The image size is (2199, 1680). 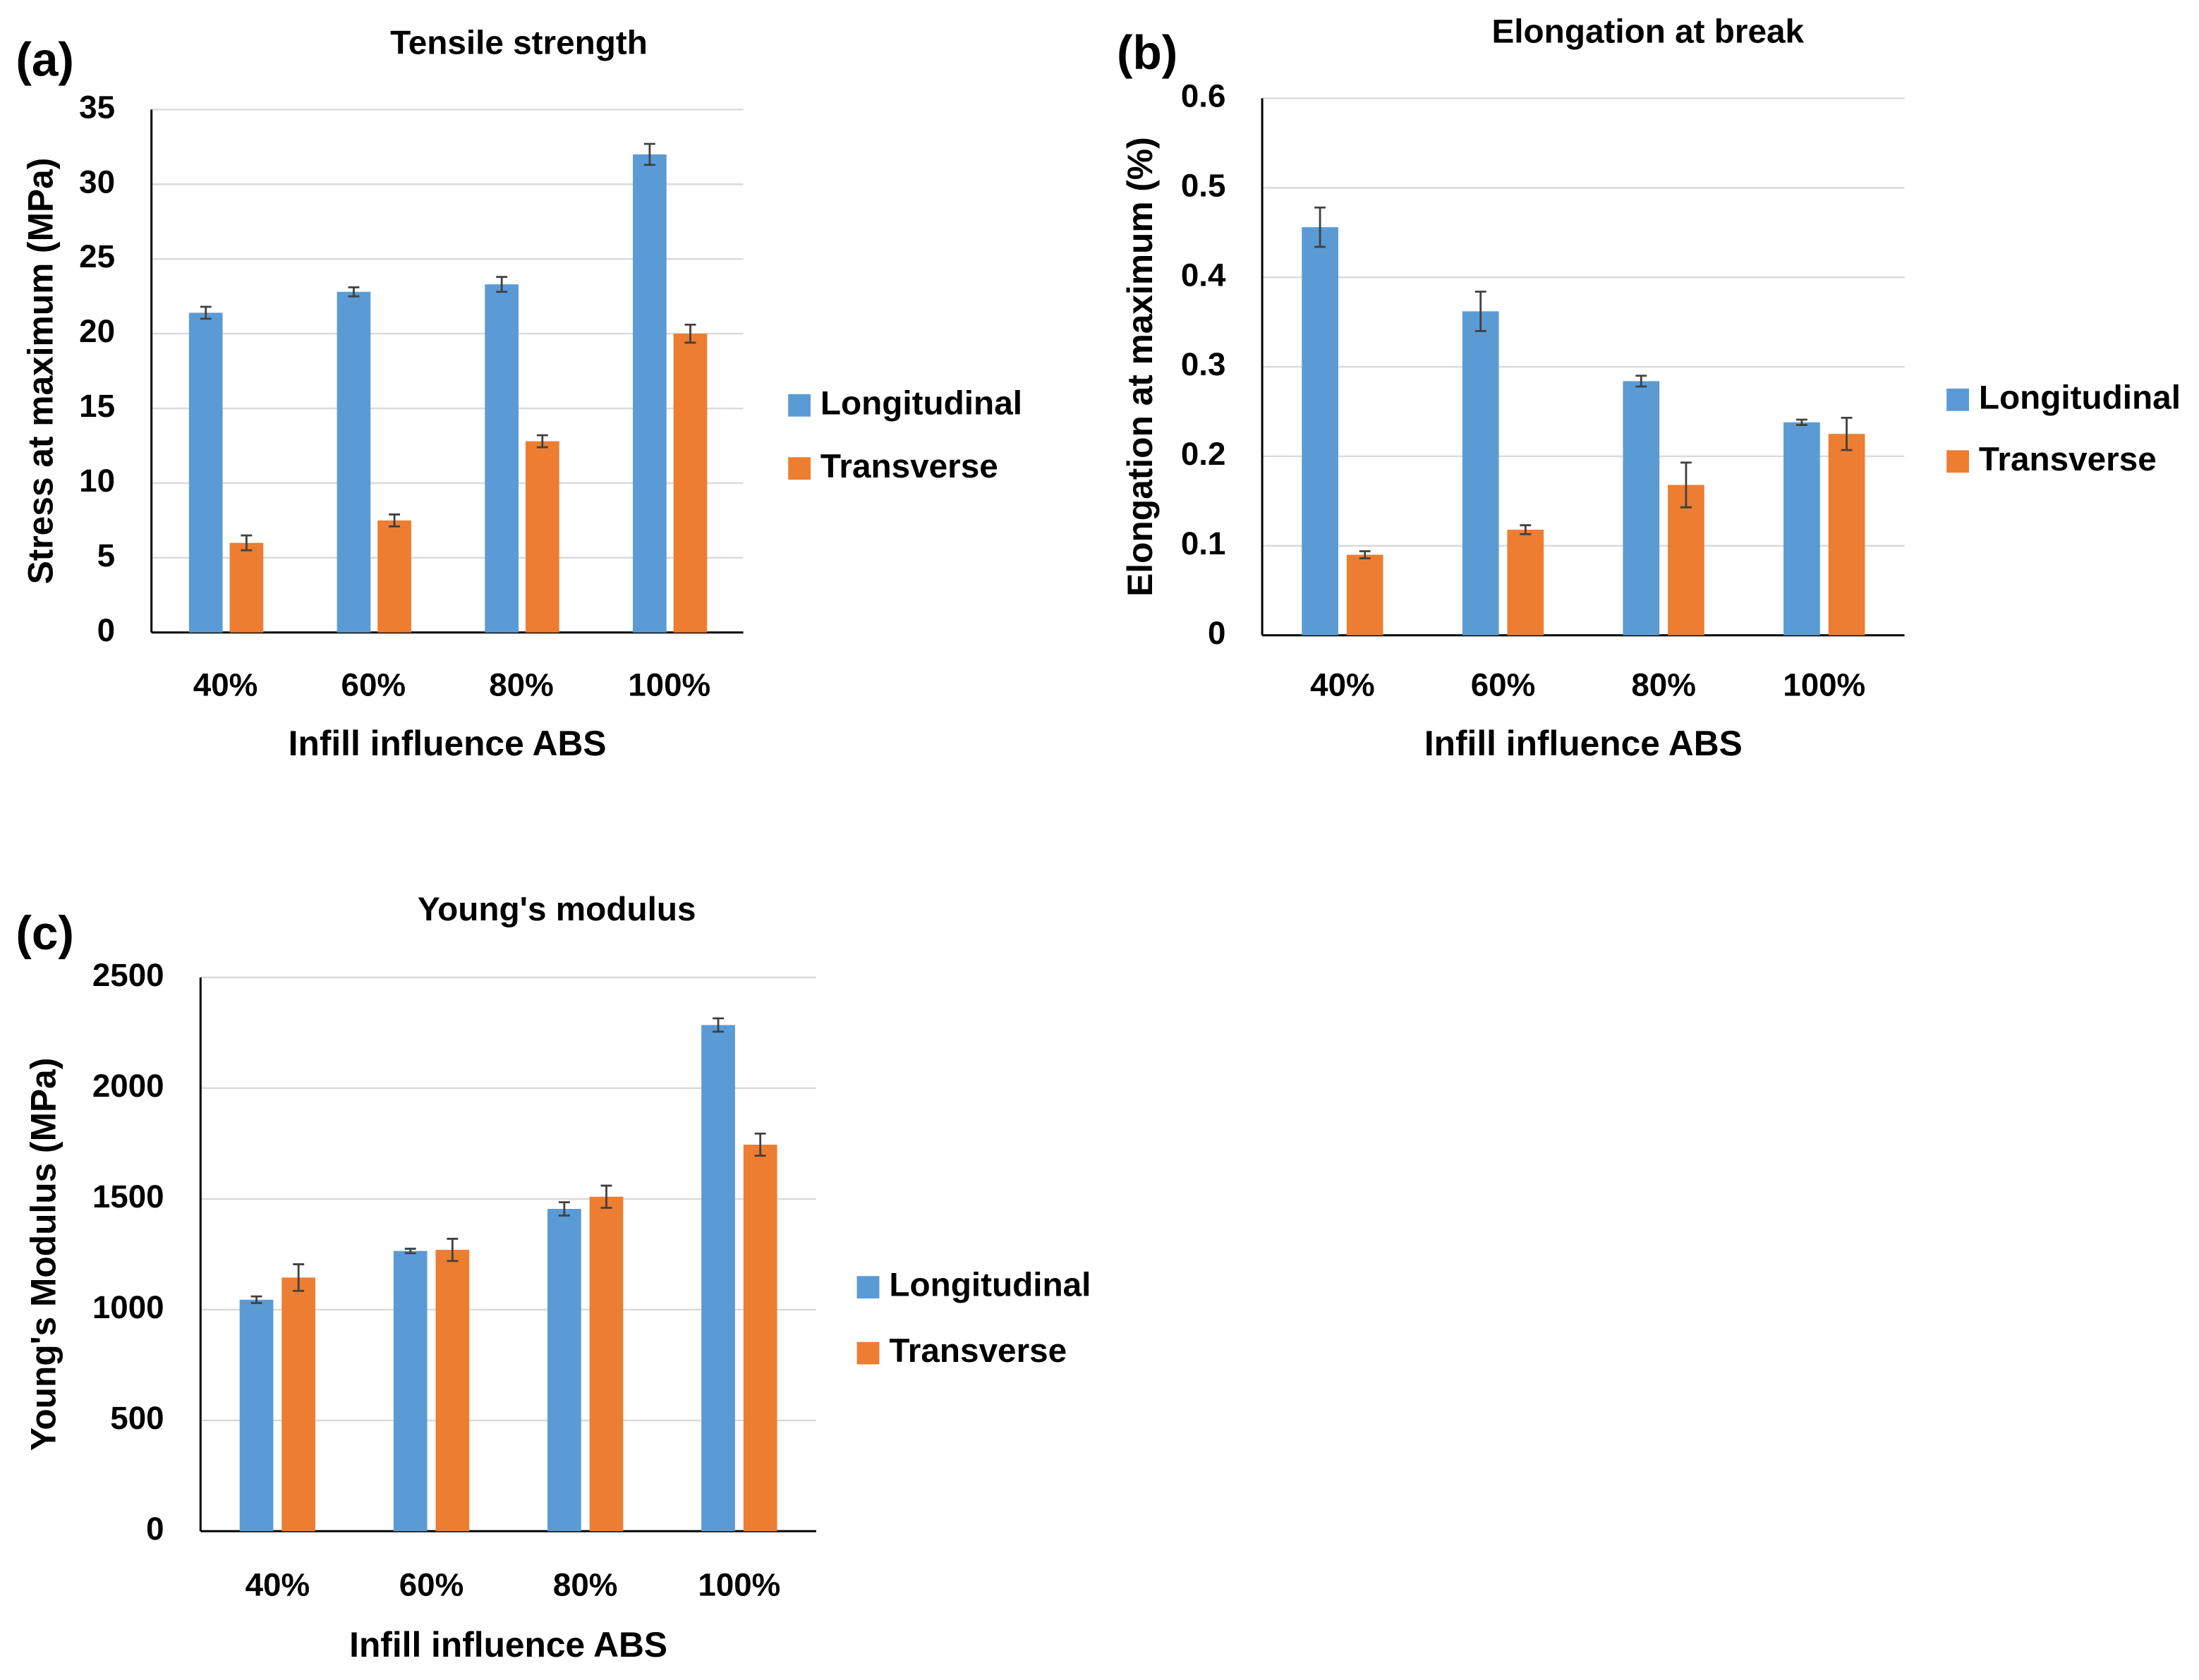 I want to click on y-tick-label: 25, so click(x=97, y=256).